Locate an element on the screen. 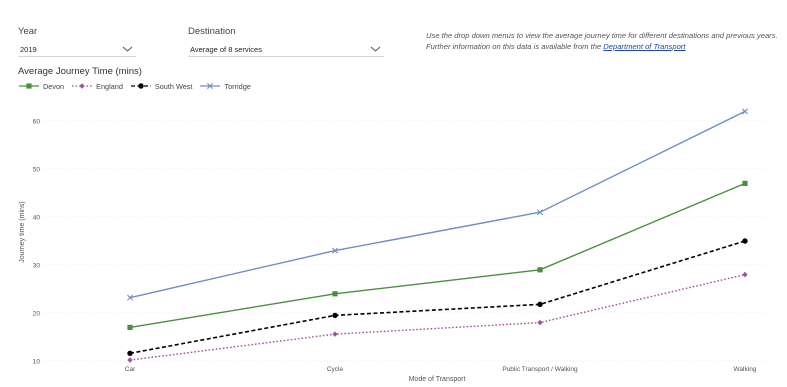 This screenshot has width=787, height=387. legend-marker-torridge is located at coordinates (210, 86).